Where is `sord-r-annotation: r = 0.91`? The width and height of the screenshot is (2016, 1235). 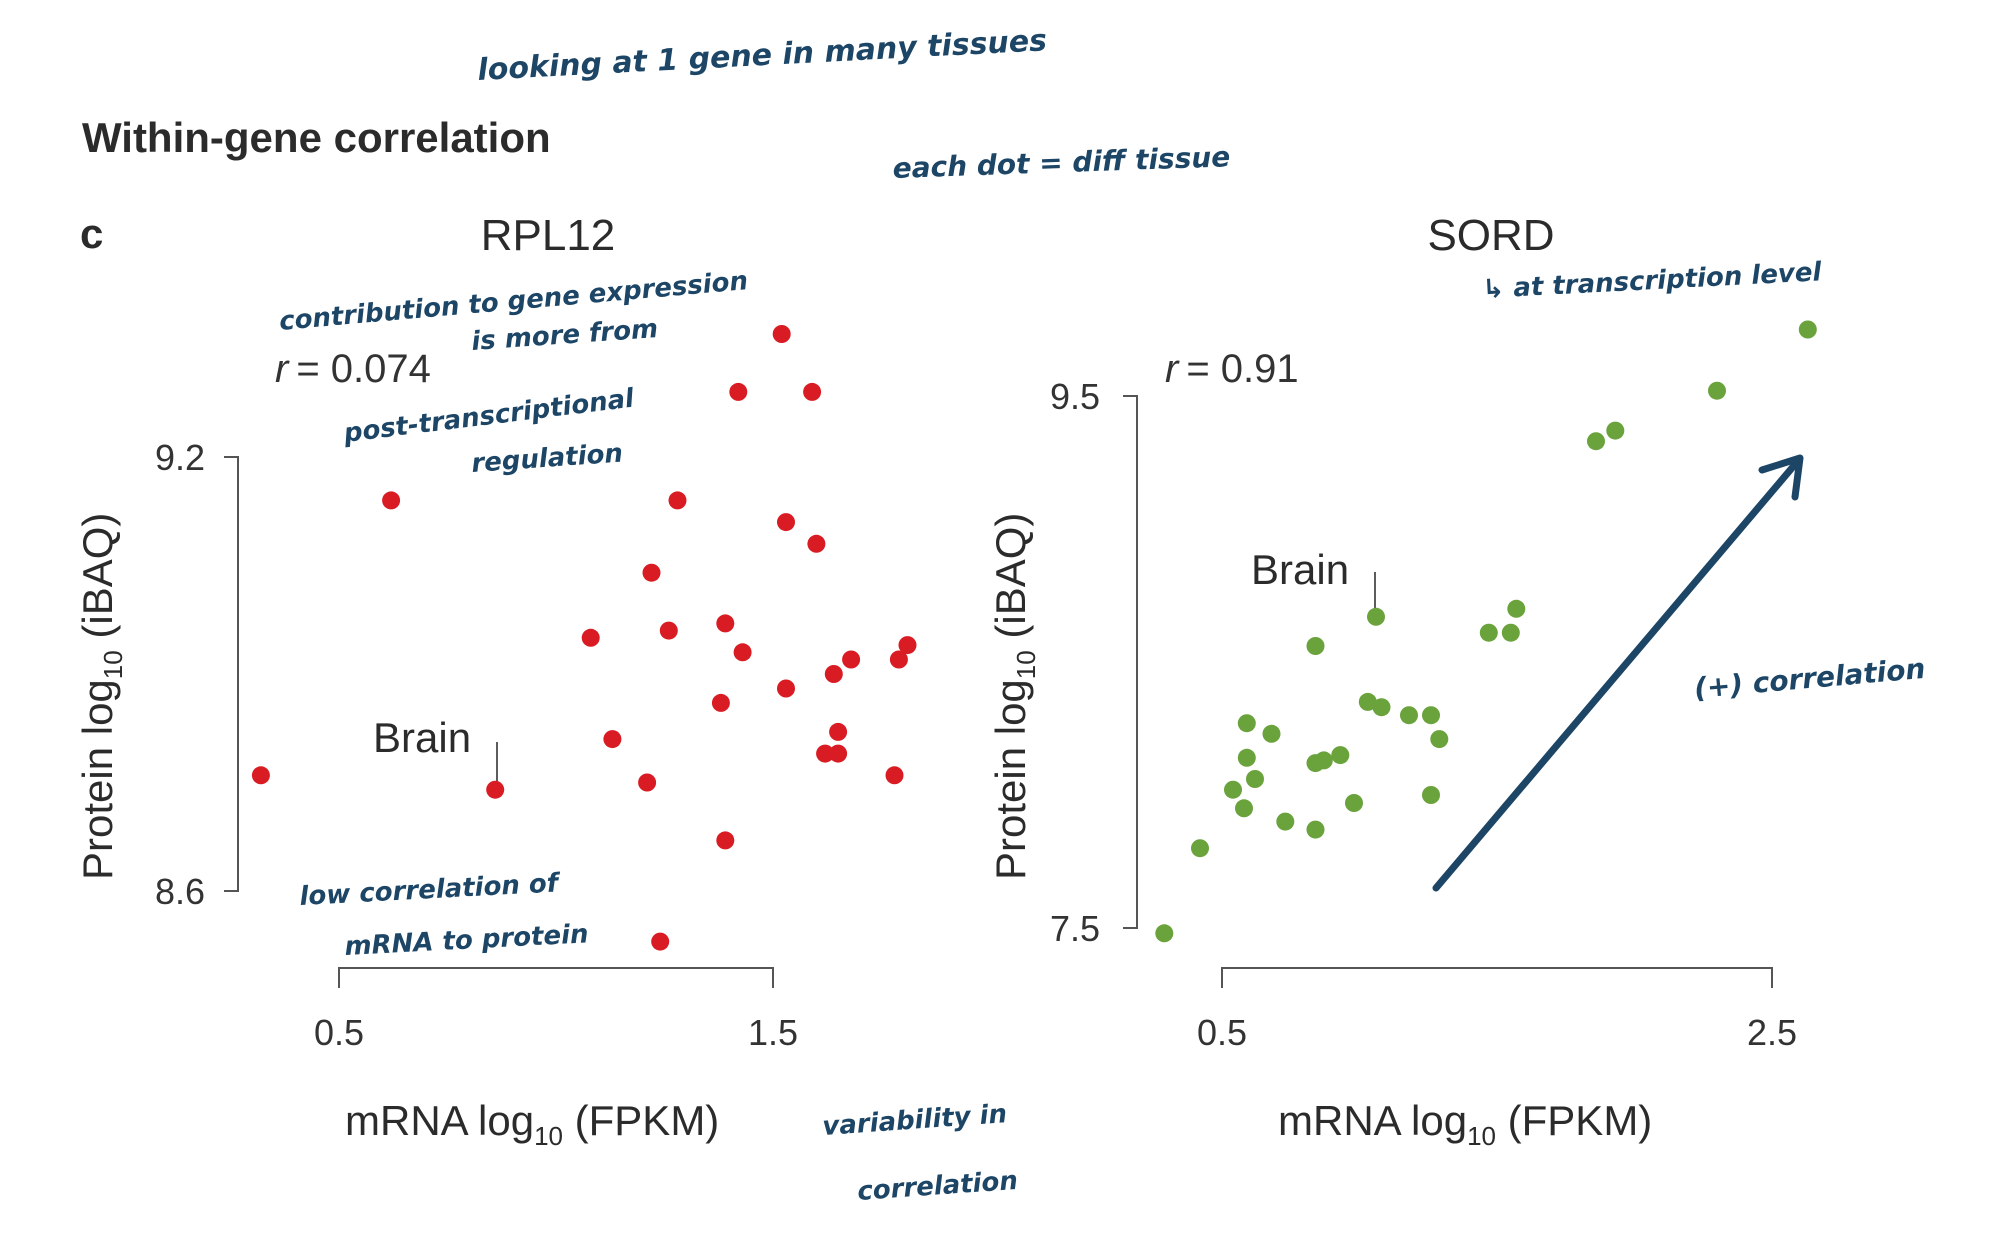
sord-r-annotation: r = 0.91 is located at coordinates (1232, 369).